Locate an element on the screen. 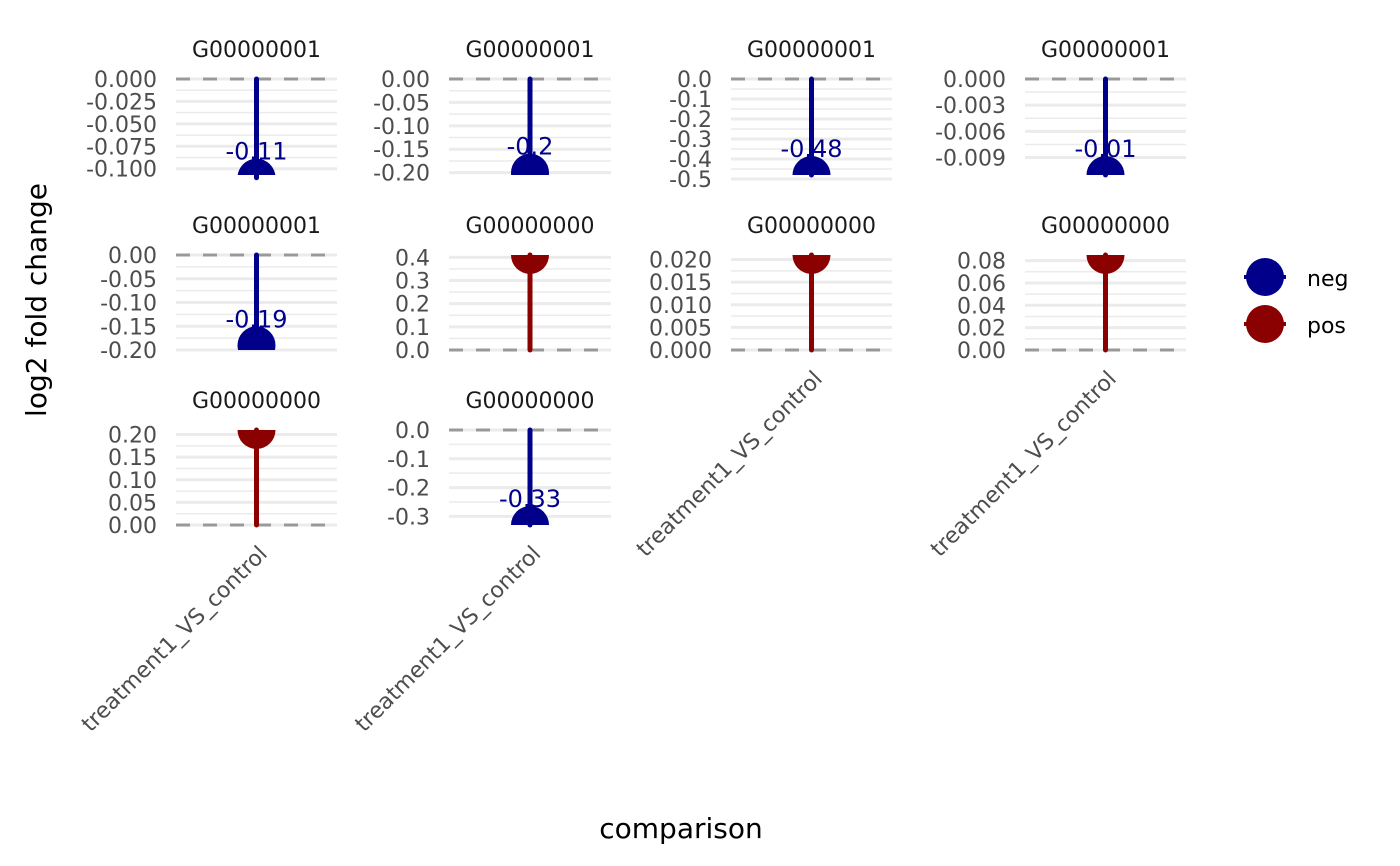 The image size is (1400, 866). y-tick-label: 0.015 is located at coordinates (680, 283).